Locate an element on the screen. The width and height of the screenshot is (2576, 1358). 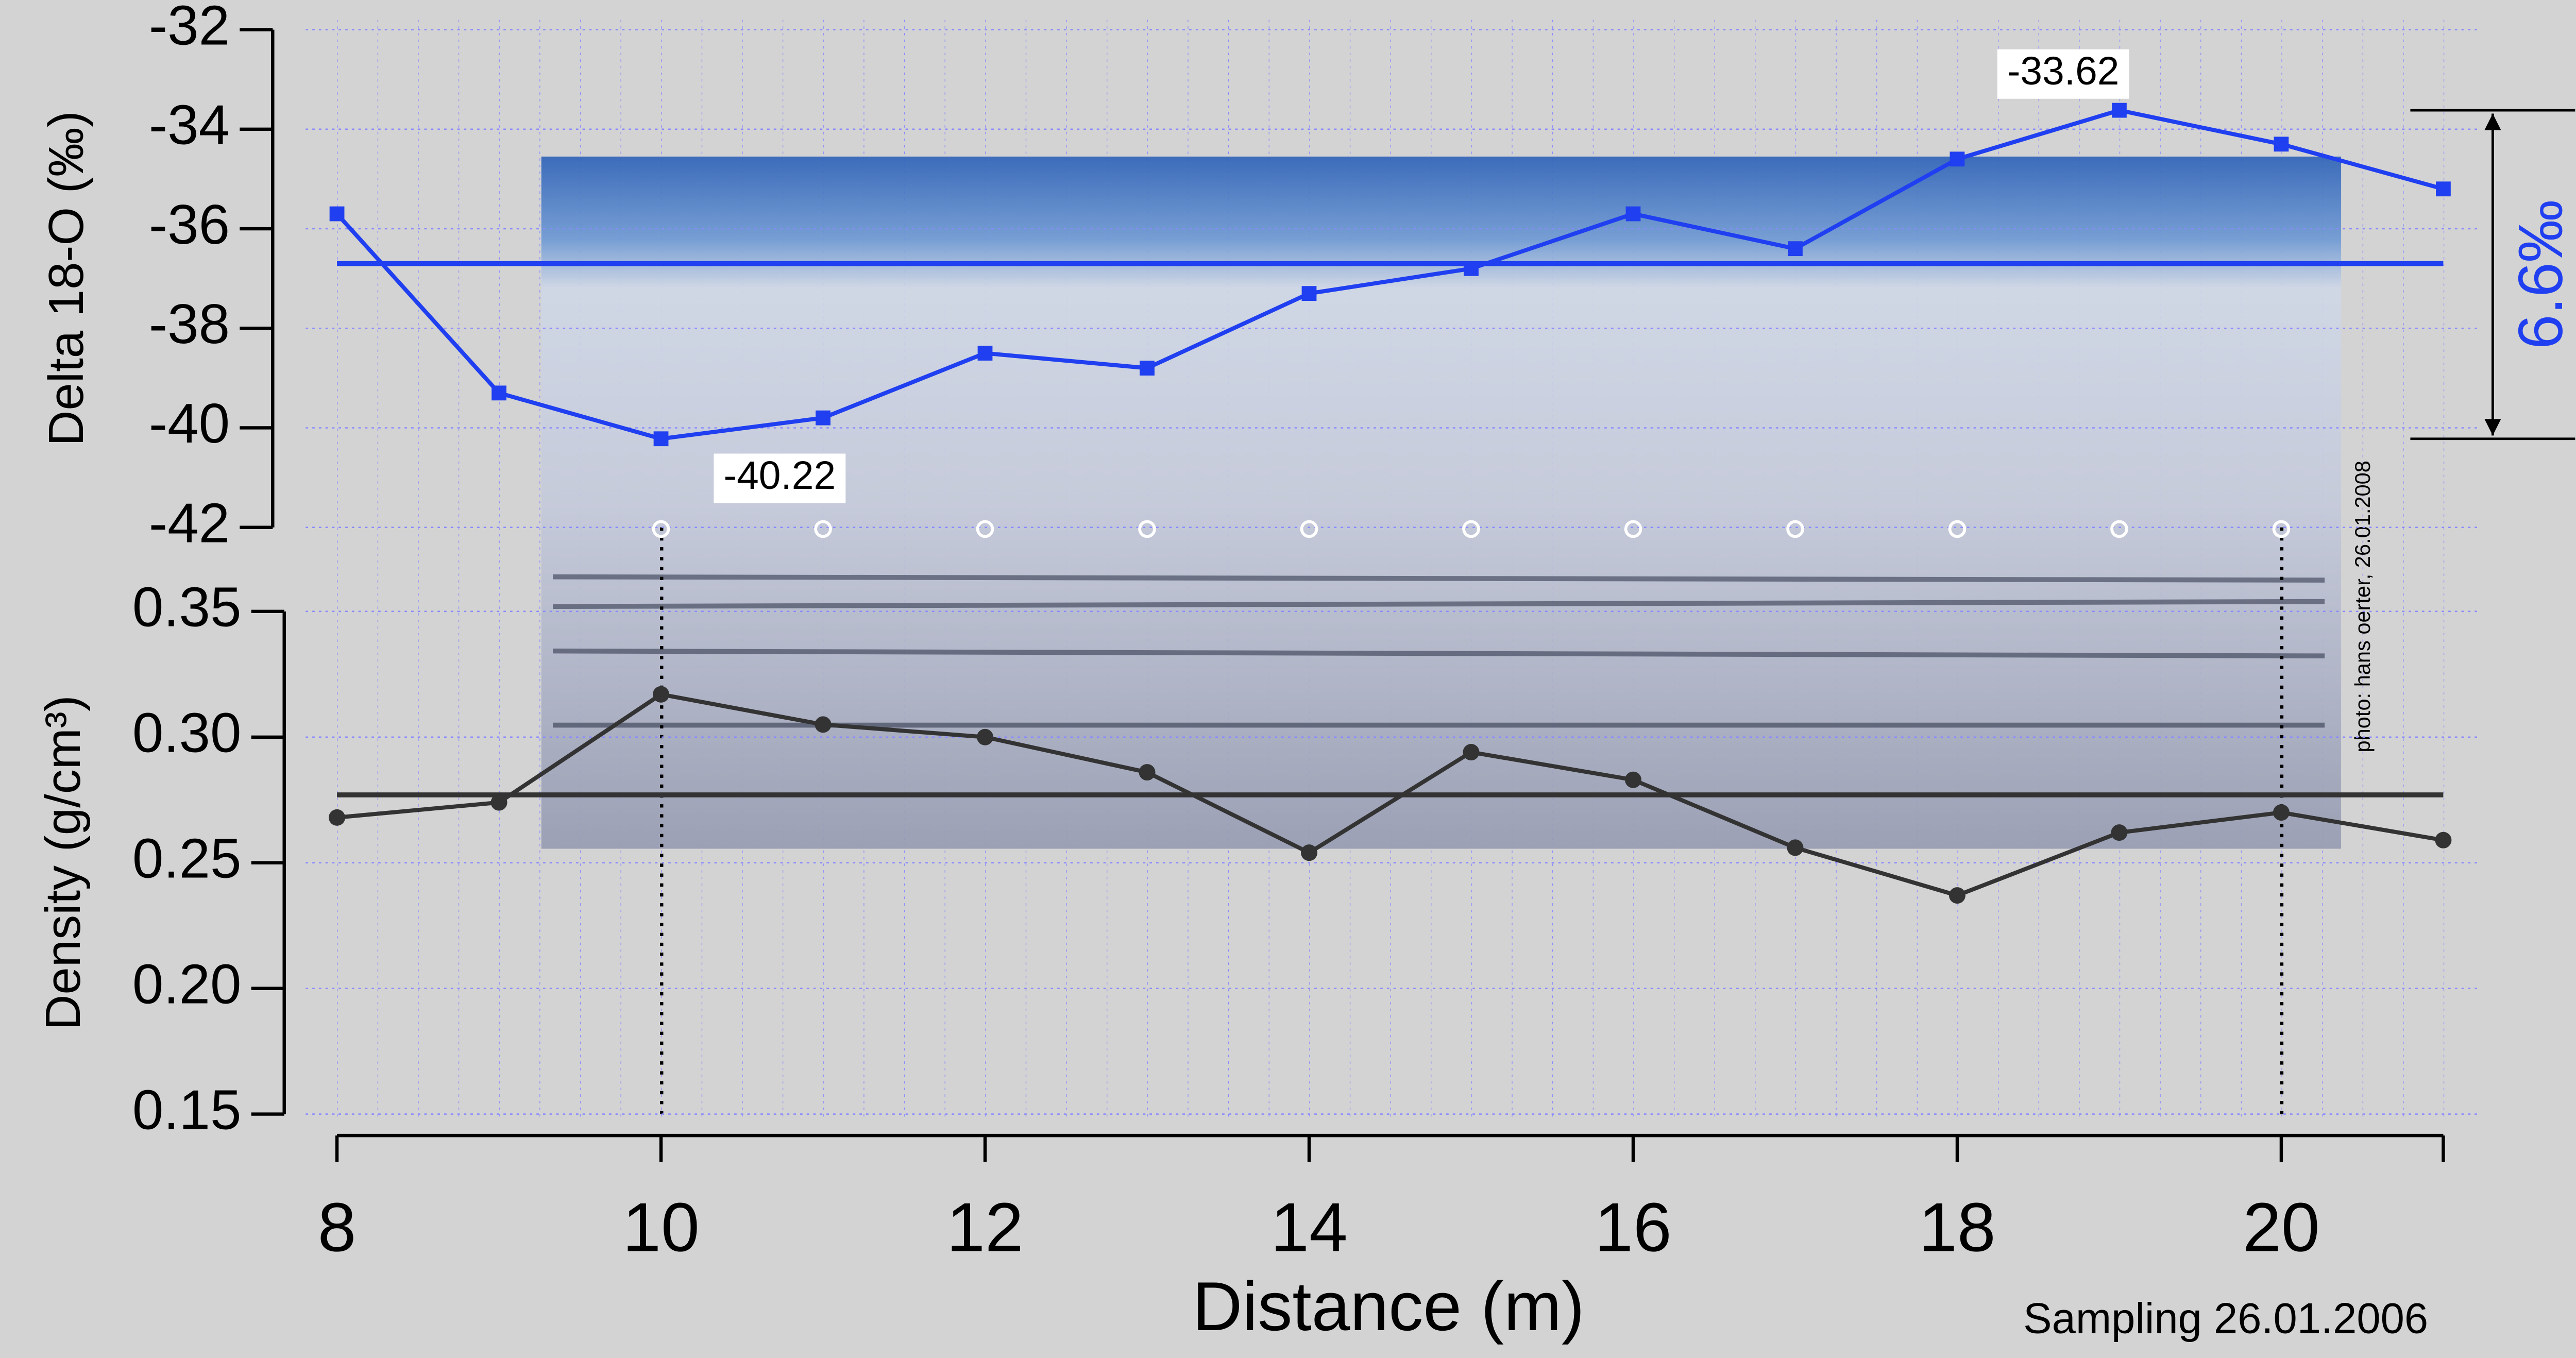
data-line is located at coordinates (1390, 795).